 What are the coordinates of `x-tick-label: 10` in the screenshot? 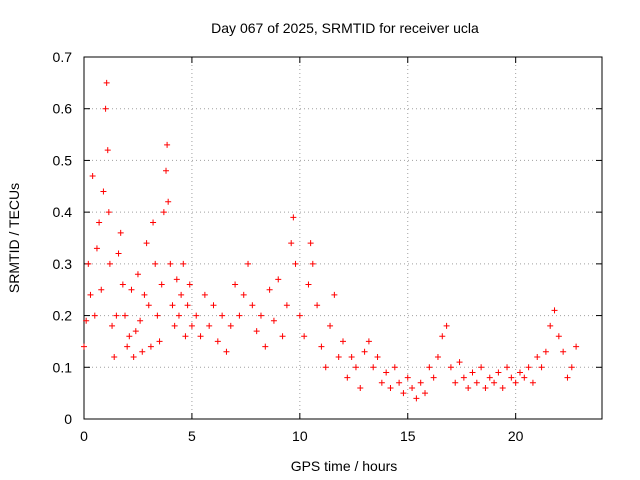 It's located at (300, 436).